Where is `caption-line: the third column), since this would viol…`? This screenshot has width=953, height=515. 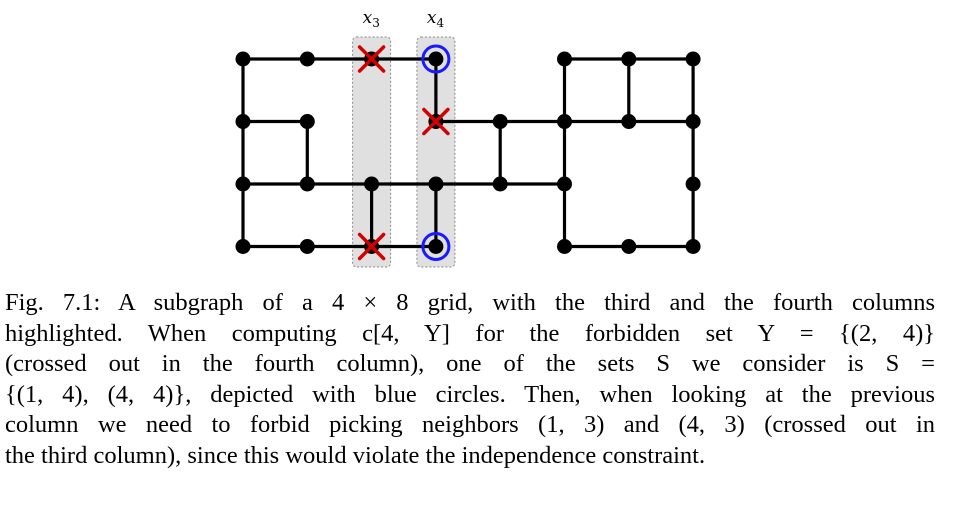 caption-line: the third column), since this would viol… is located at coordinates (355, 455).